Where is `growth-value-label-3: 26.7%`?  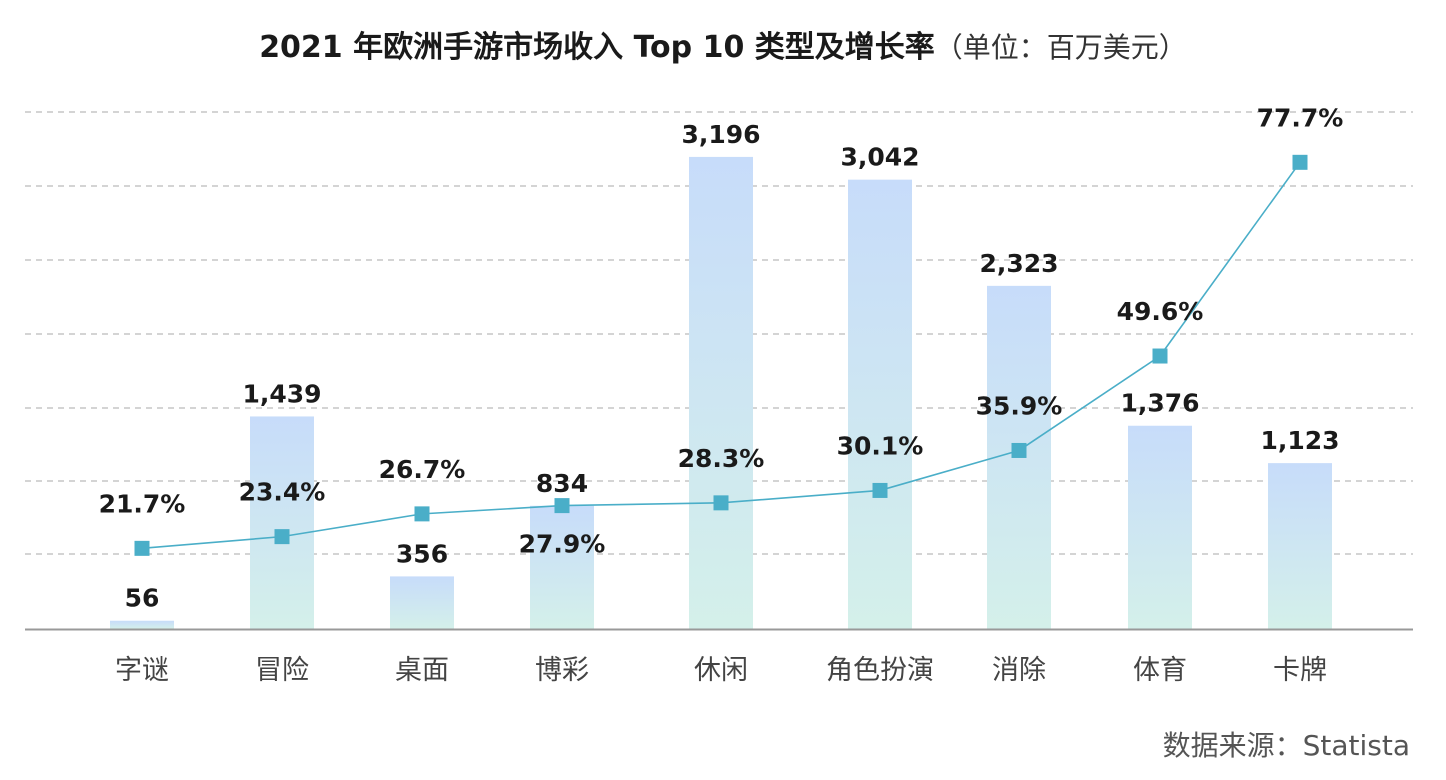
growth-value-label-3: 26.7% is located at coordinates (422, 469).